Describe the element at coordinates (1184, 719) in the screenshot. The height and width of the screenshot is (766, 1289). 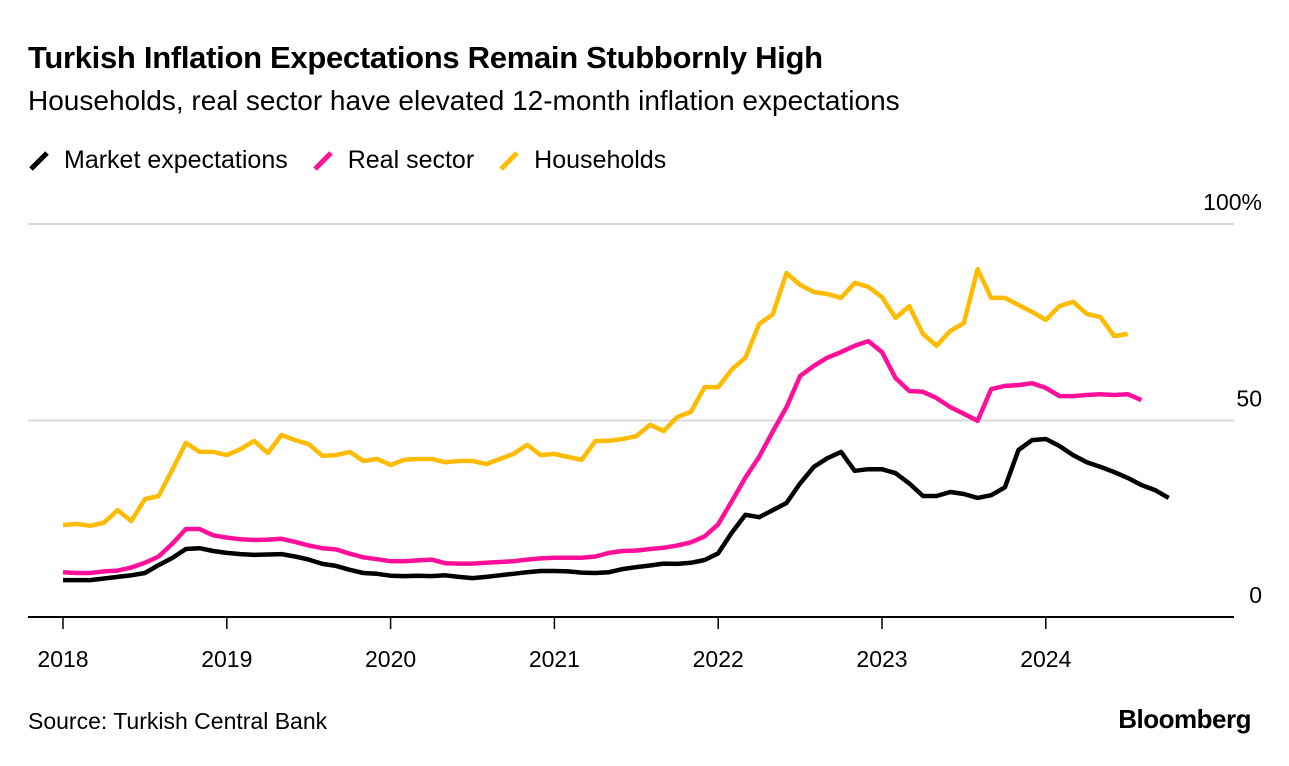
I see `bloomberg-logo: Bloomberg` at that location.